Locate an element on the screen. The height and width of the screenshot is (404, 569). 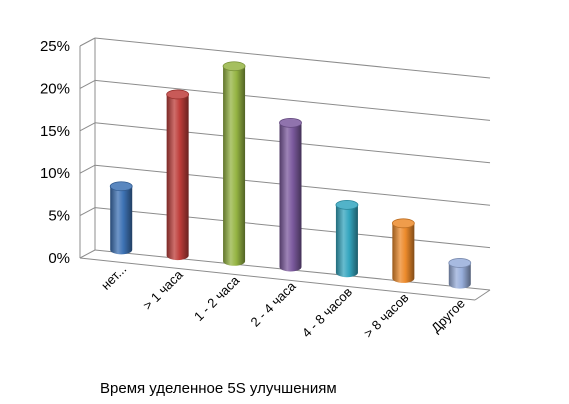
x-category-label: 1 - 2 часа is located at coordinates (217, 298).